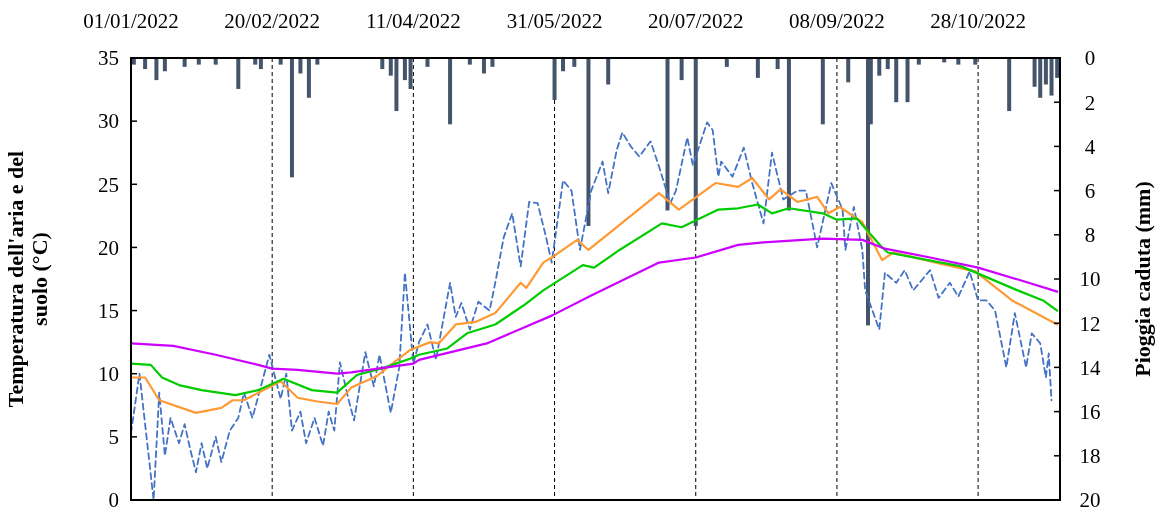 The width and height of the screenshot is (1166, 512). What do you see at coordinates (1090, 146) in the screenshot?
I see `y2-tick-label: 4` at bounding box center [1090, 146].